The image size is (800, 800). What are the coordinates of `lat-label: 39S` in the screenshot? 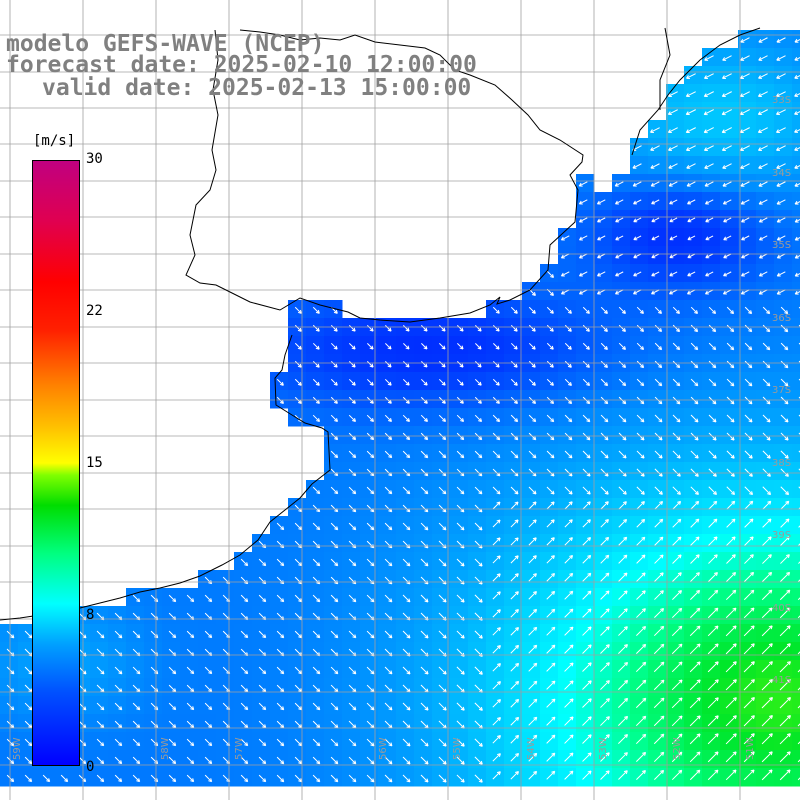 It's located at (782, 535).